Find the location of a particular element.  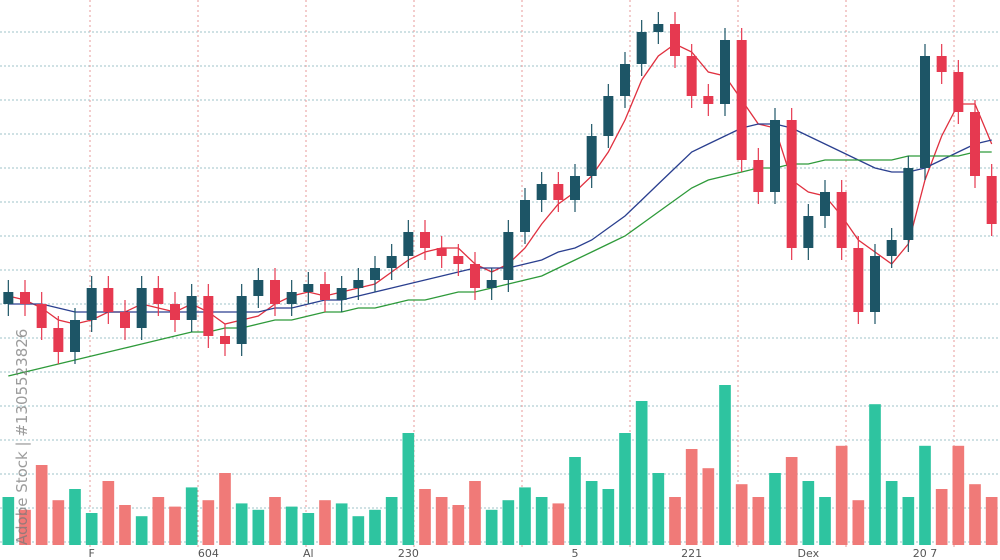

watermark: Adobe Stock | #1305523826 is located at coordinates (22, 437).